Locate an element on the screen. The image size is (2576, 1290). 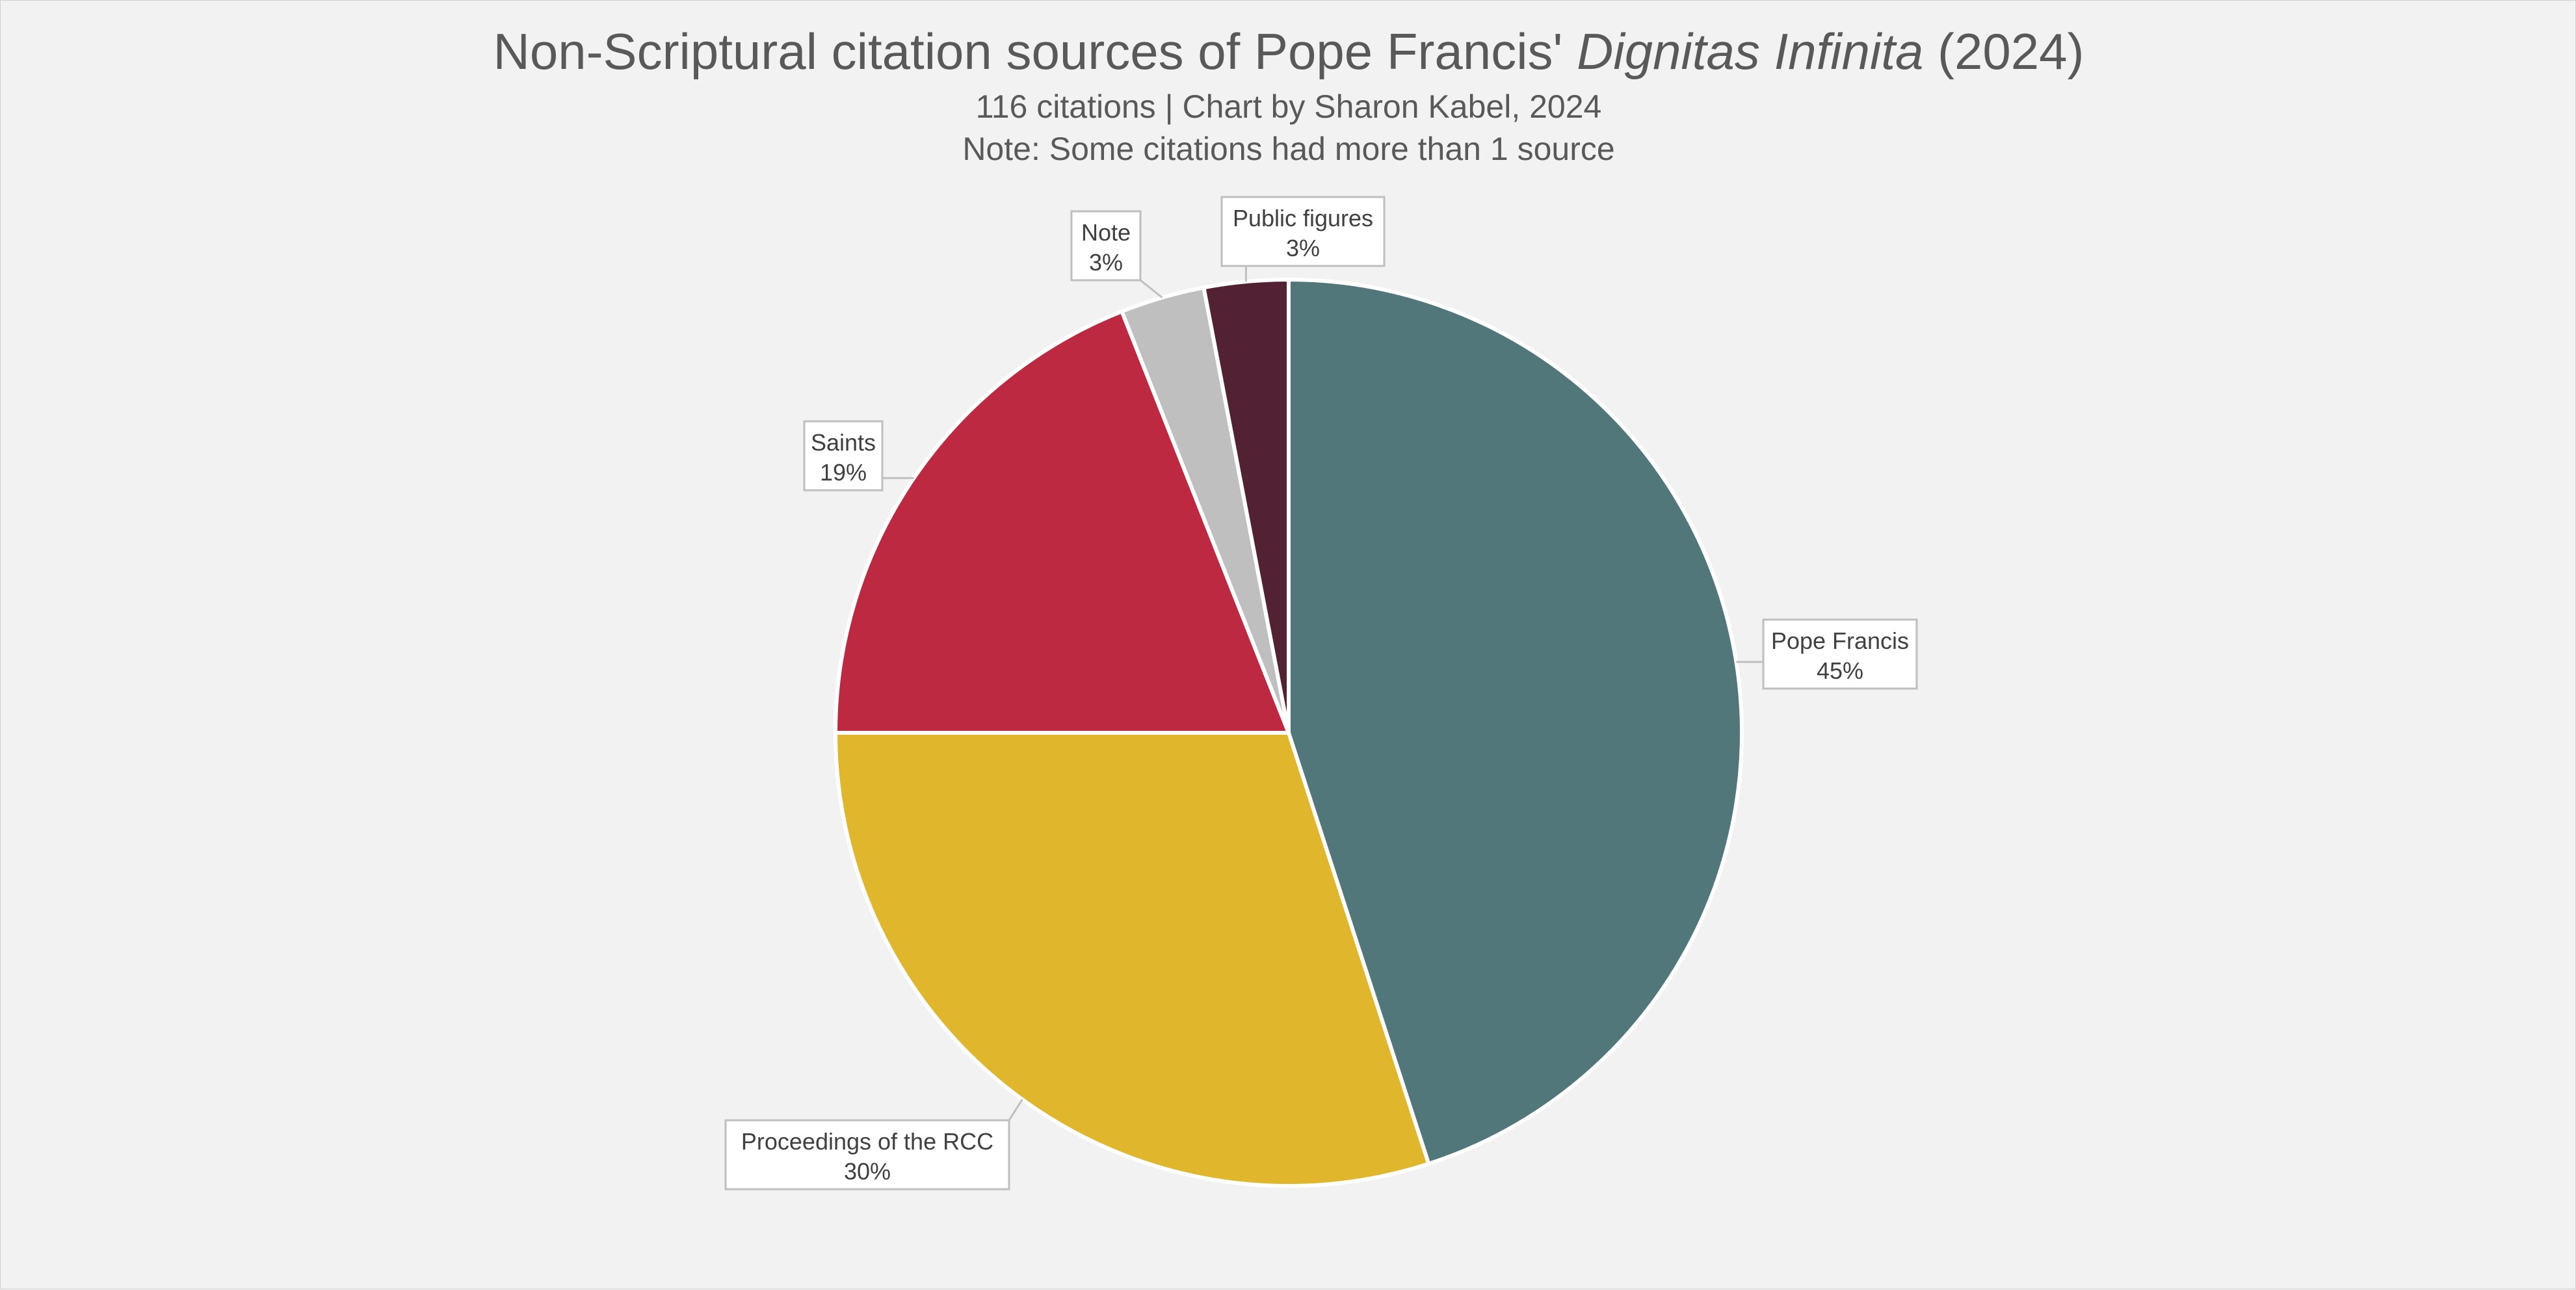
pie-slice-saints is located at coordinates (1062, 522).